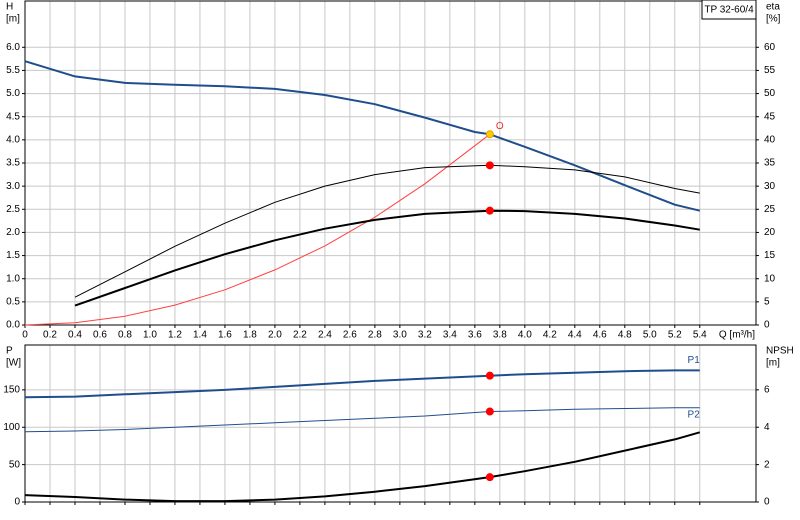  I want to click on y2-axis-label: NPSH, so click(780, 351).